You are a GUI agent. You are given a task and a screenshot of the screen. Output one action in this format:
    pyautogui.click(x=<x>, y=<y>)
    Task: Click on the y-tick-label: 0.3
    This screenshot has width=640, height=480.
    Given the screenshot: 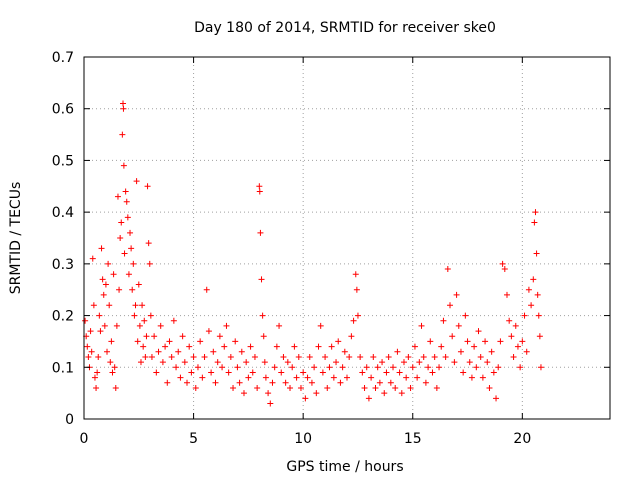 What is the action you would take?
    pyautogui.click(x=63, y=265)
    